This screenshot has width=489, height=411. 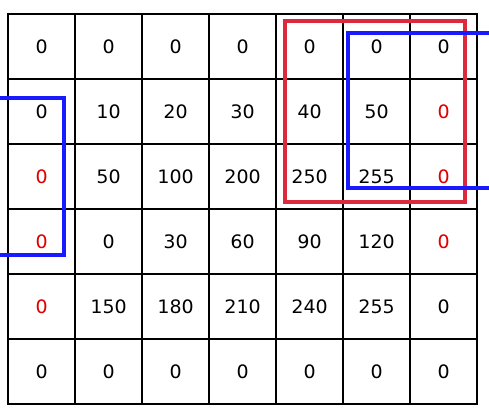 I want to click on matrix-cell: 150, so click(x=108, y=306).